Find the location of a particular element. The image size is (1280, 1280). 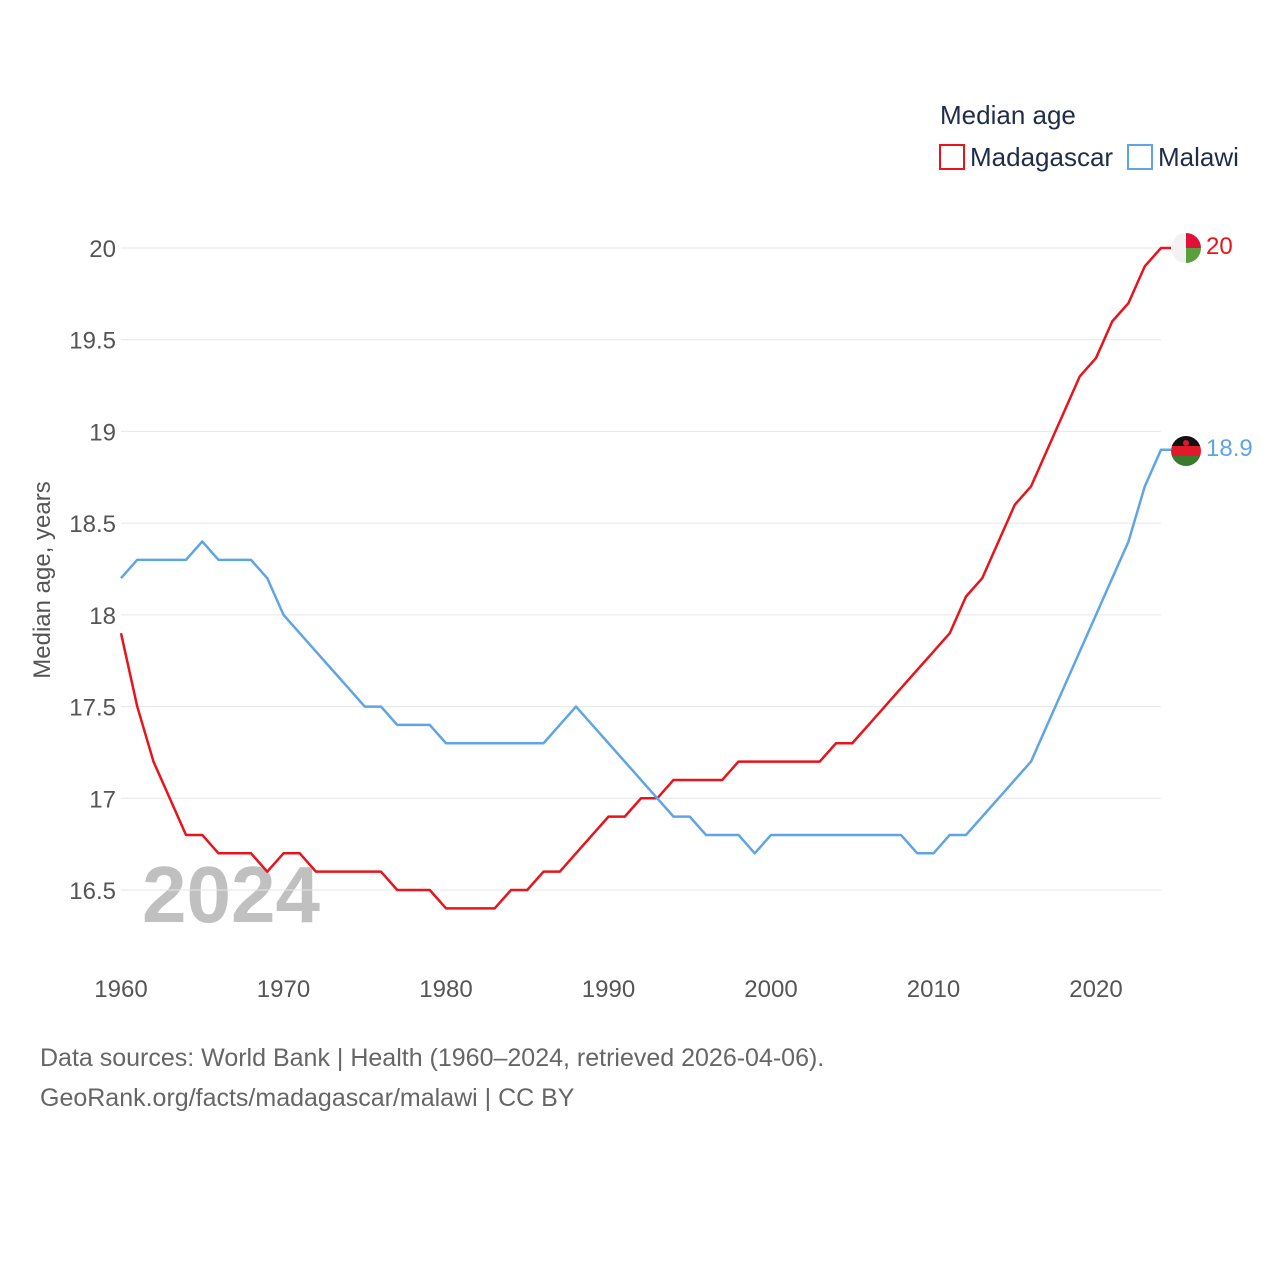

y-tick-label: 19.5 is located at coordinates (92, 341).